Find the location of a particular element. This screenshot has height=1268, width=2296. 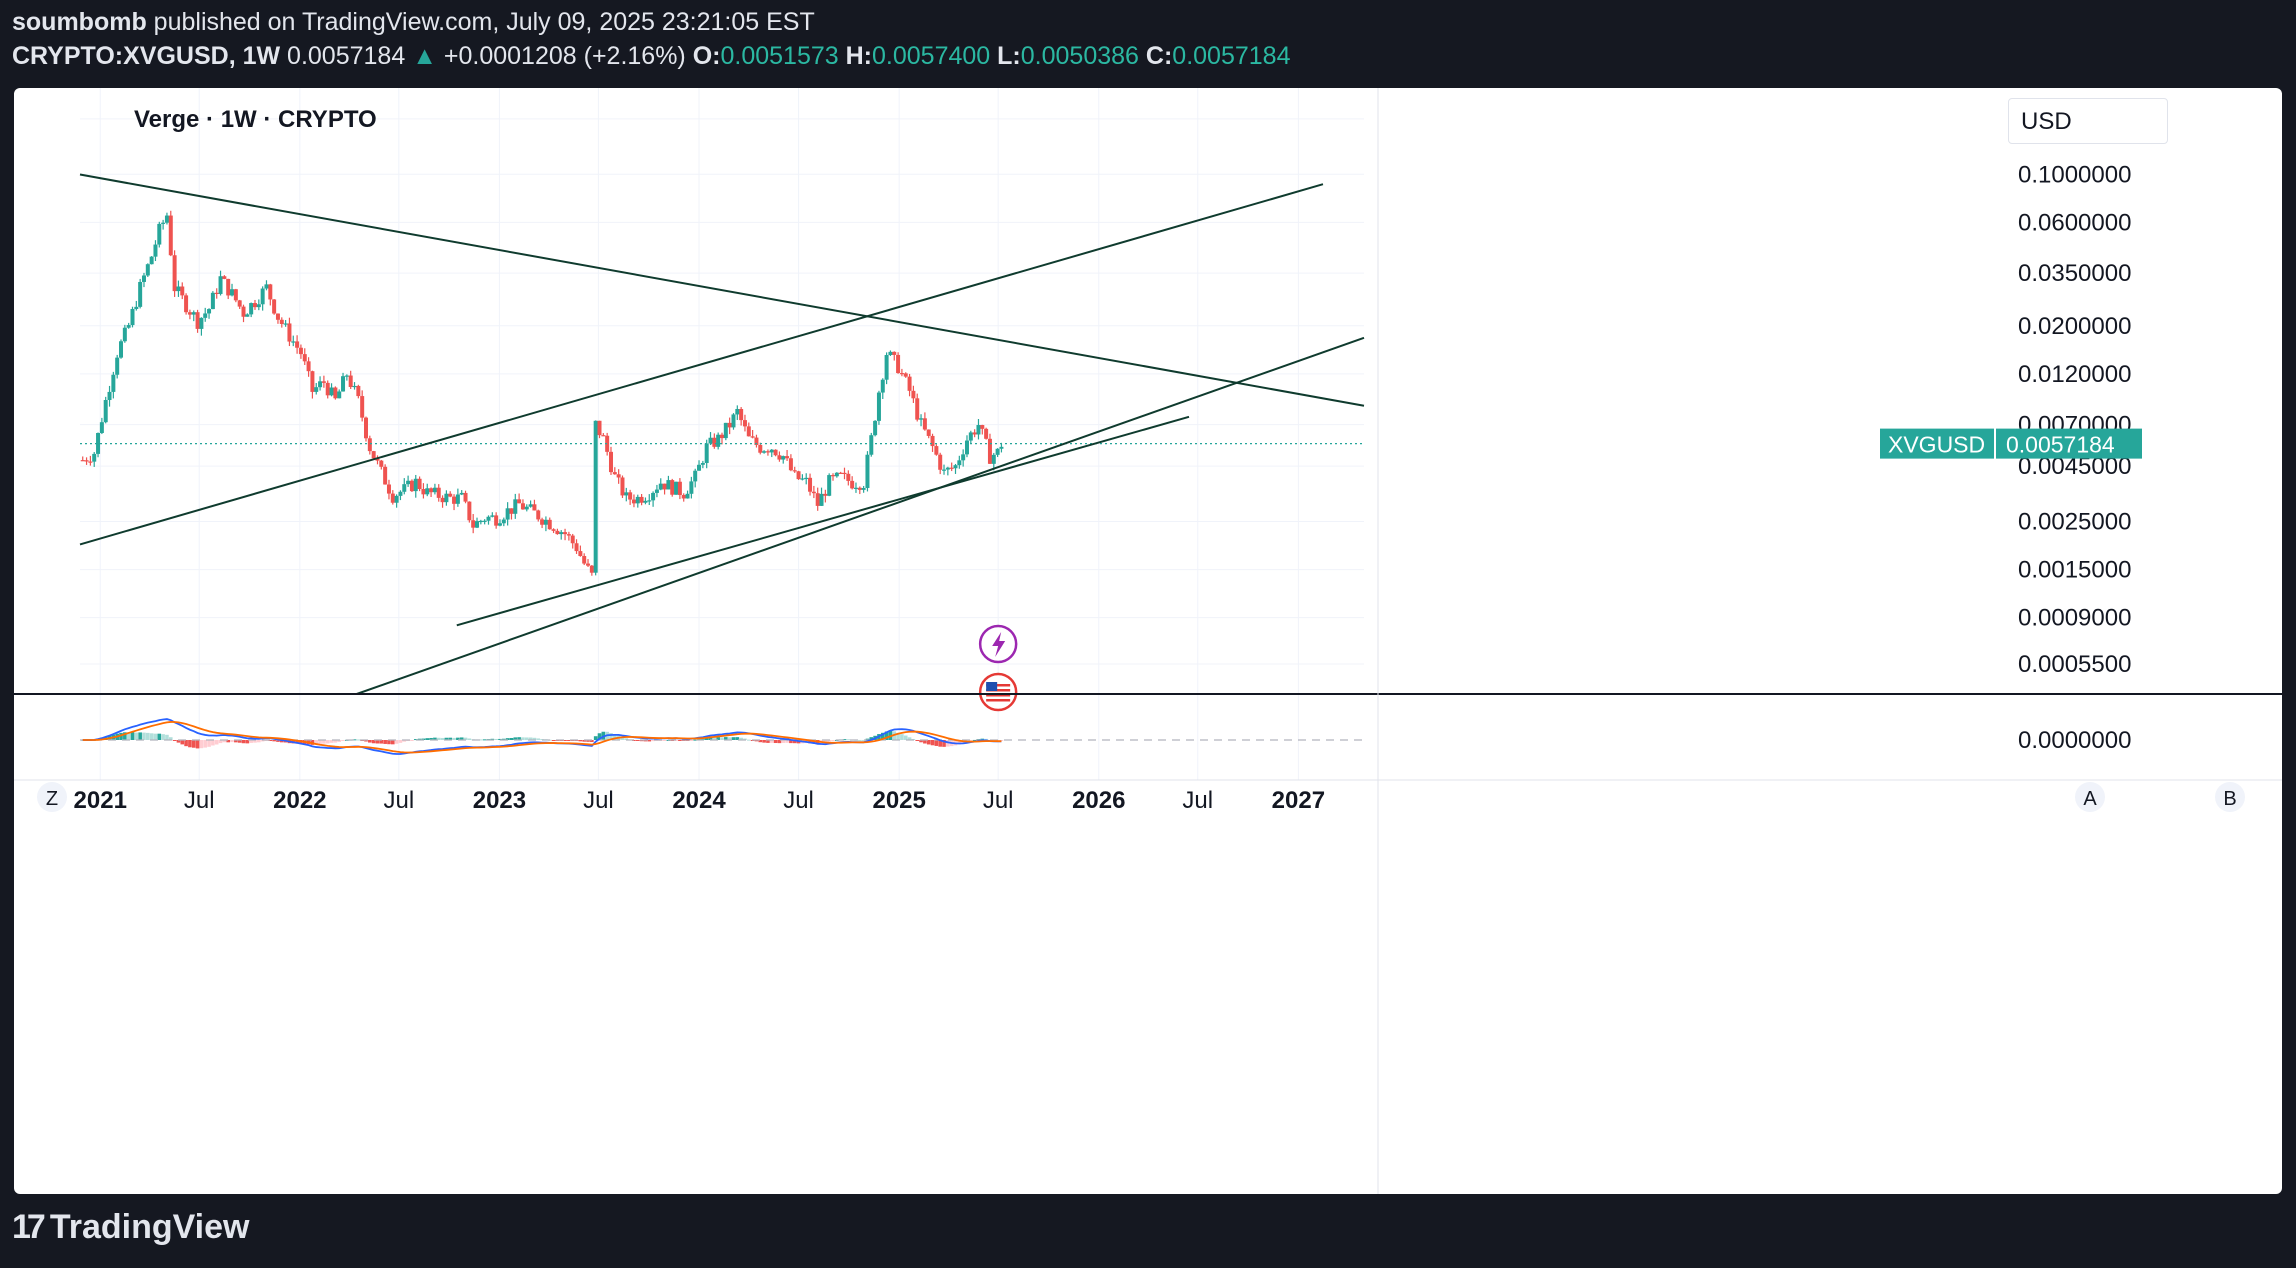

open-label: O: is located at coordinates (706, 56).